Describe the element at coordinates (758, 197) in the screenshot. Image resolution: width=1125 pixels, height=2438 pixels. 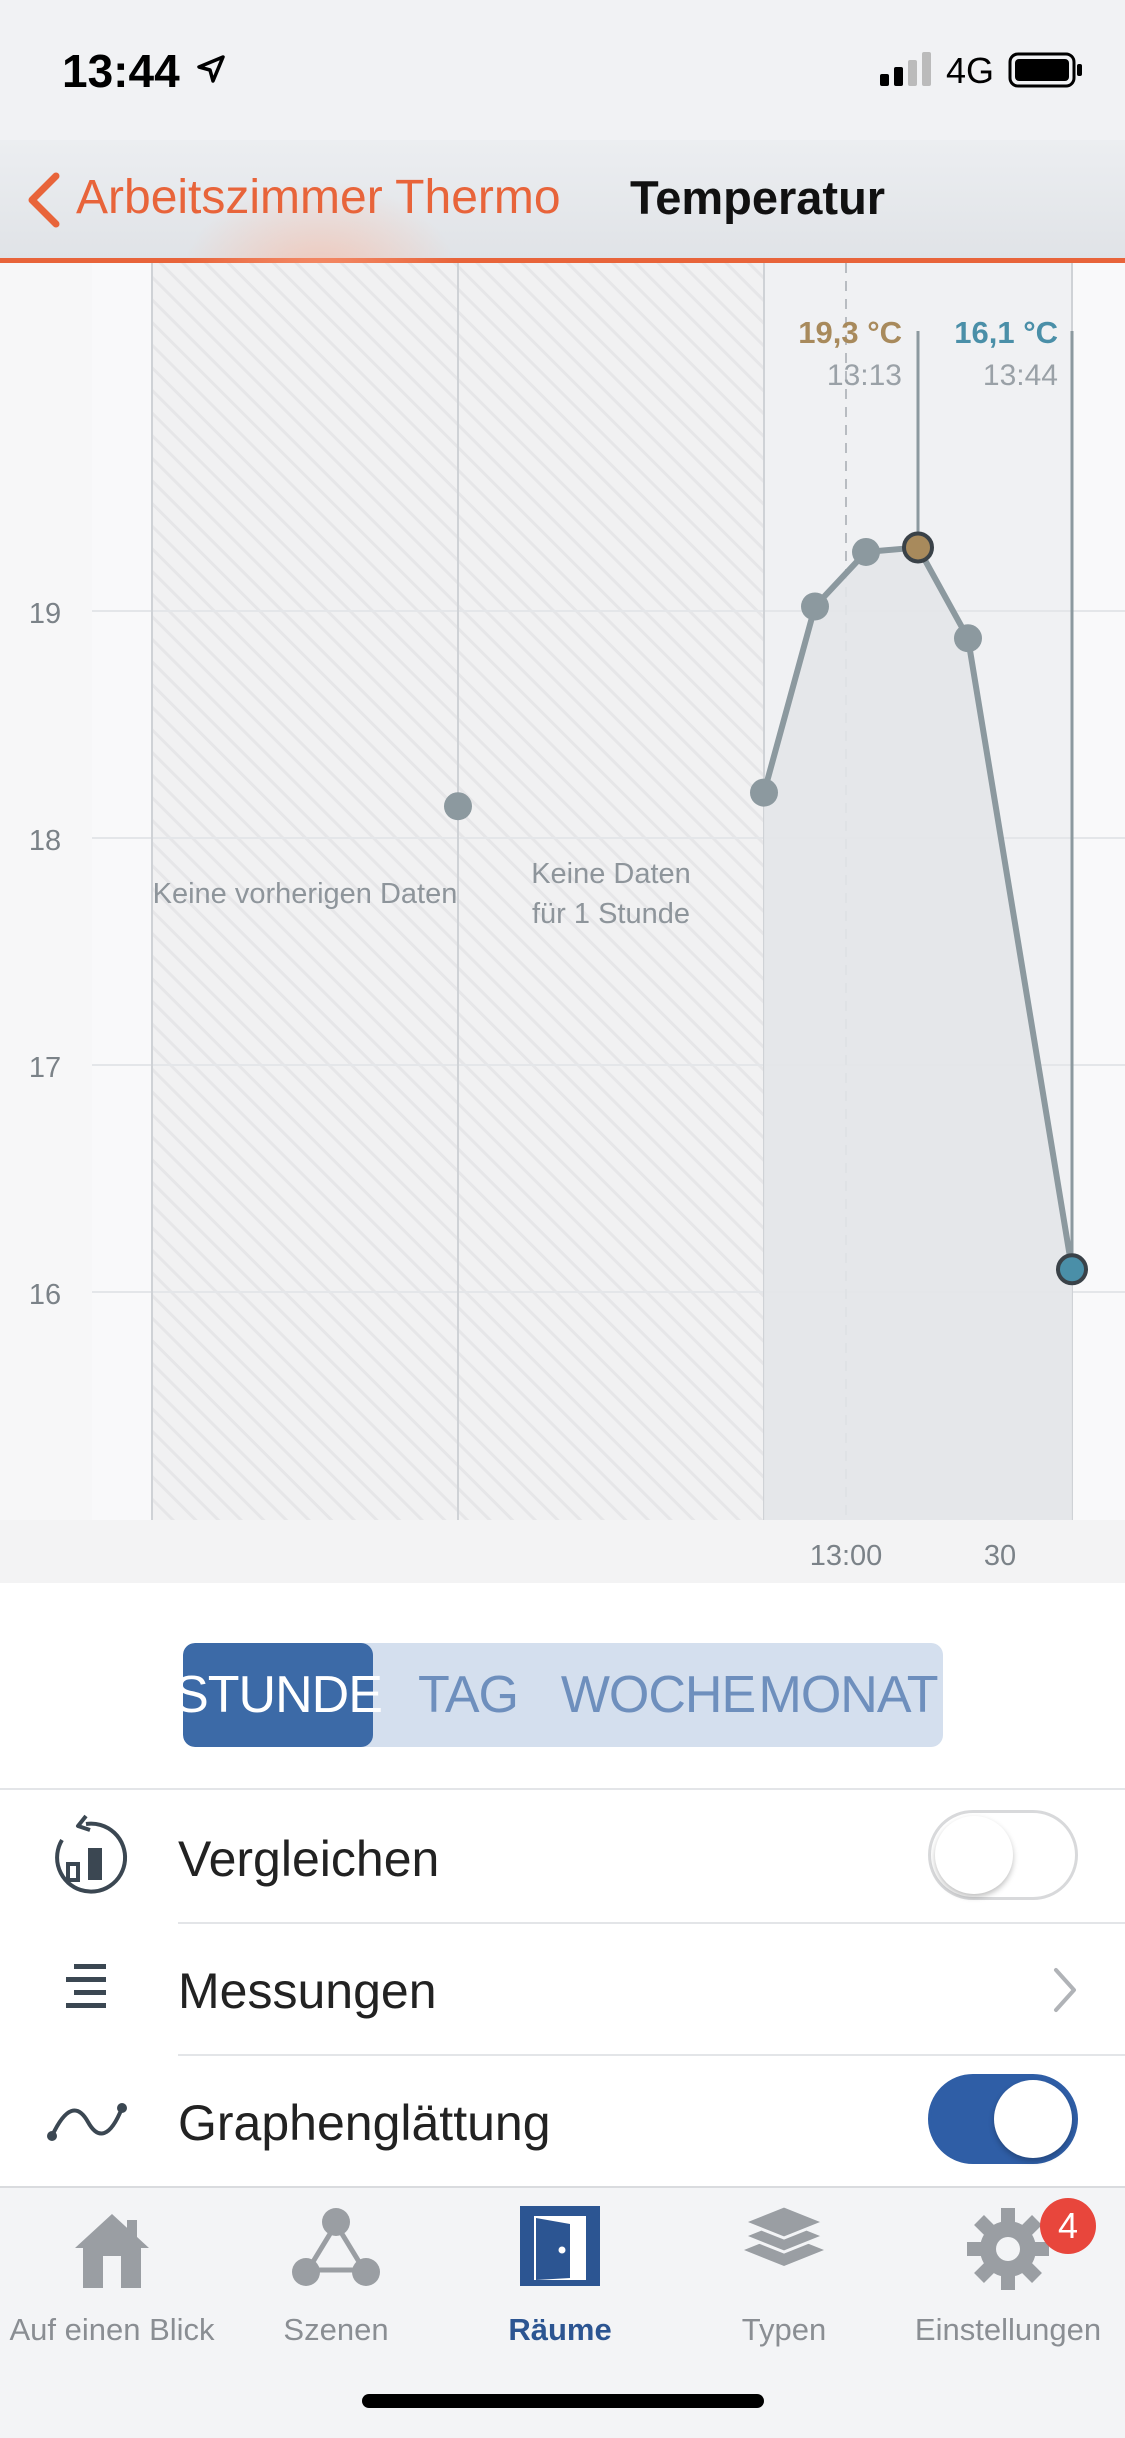
I see `page-title: Temperatur` at that location.